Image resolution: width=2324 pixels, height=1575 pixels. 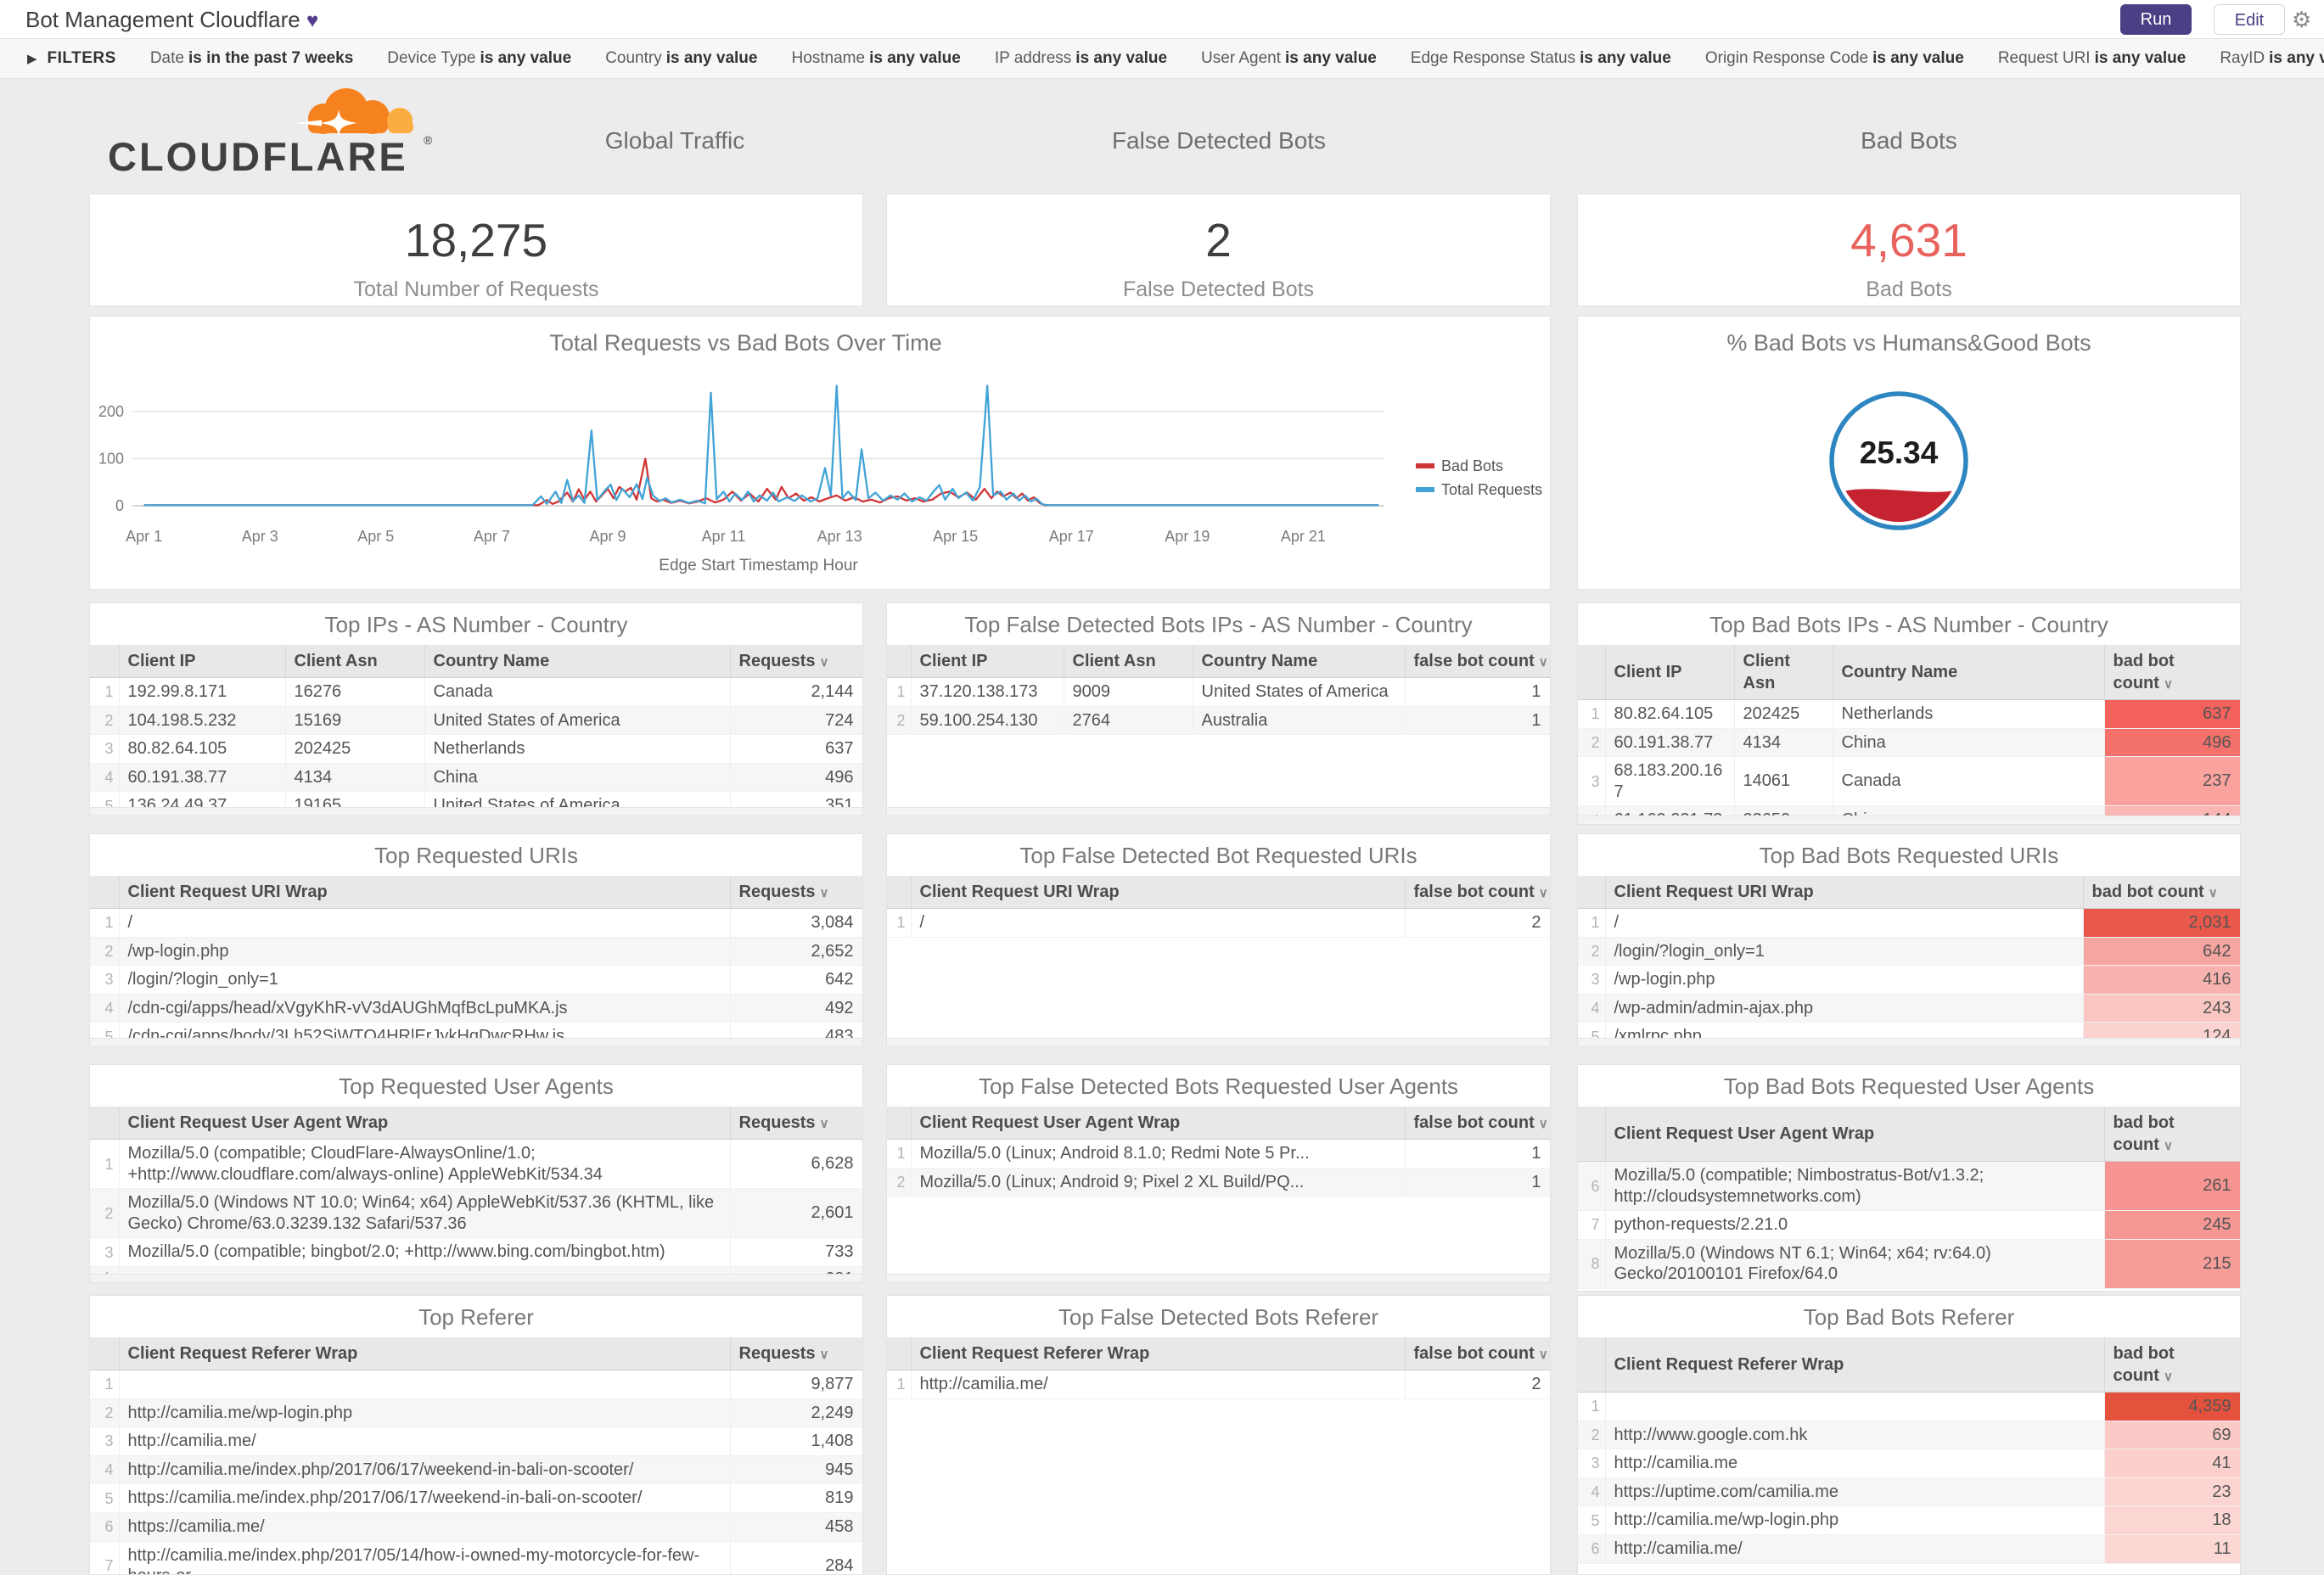 I want to click on table-cell-n: 3, so click(x=1592, y=980).